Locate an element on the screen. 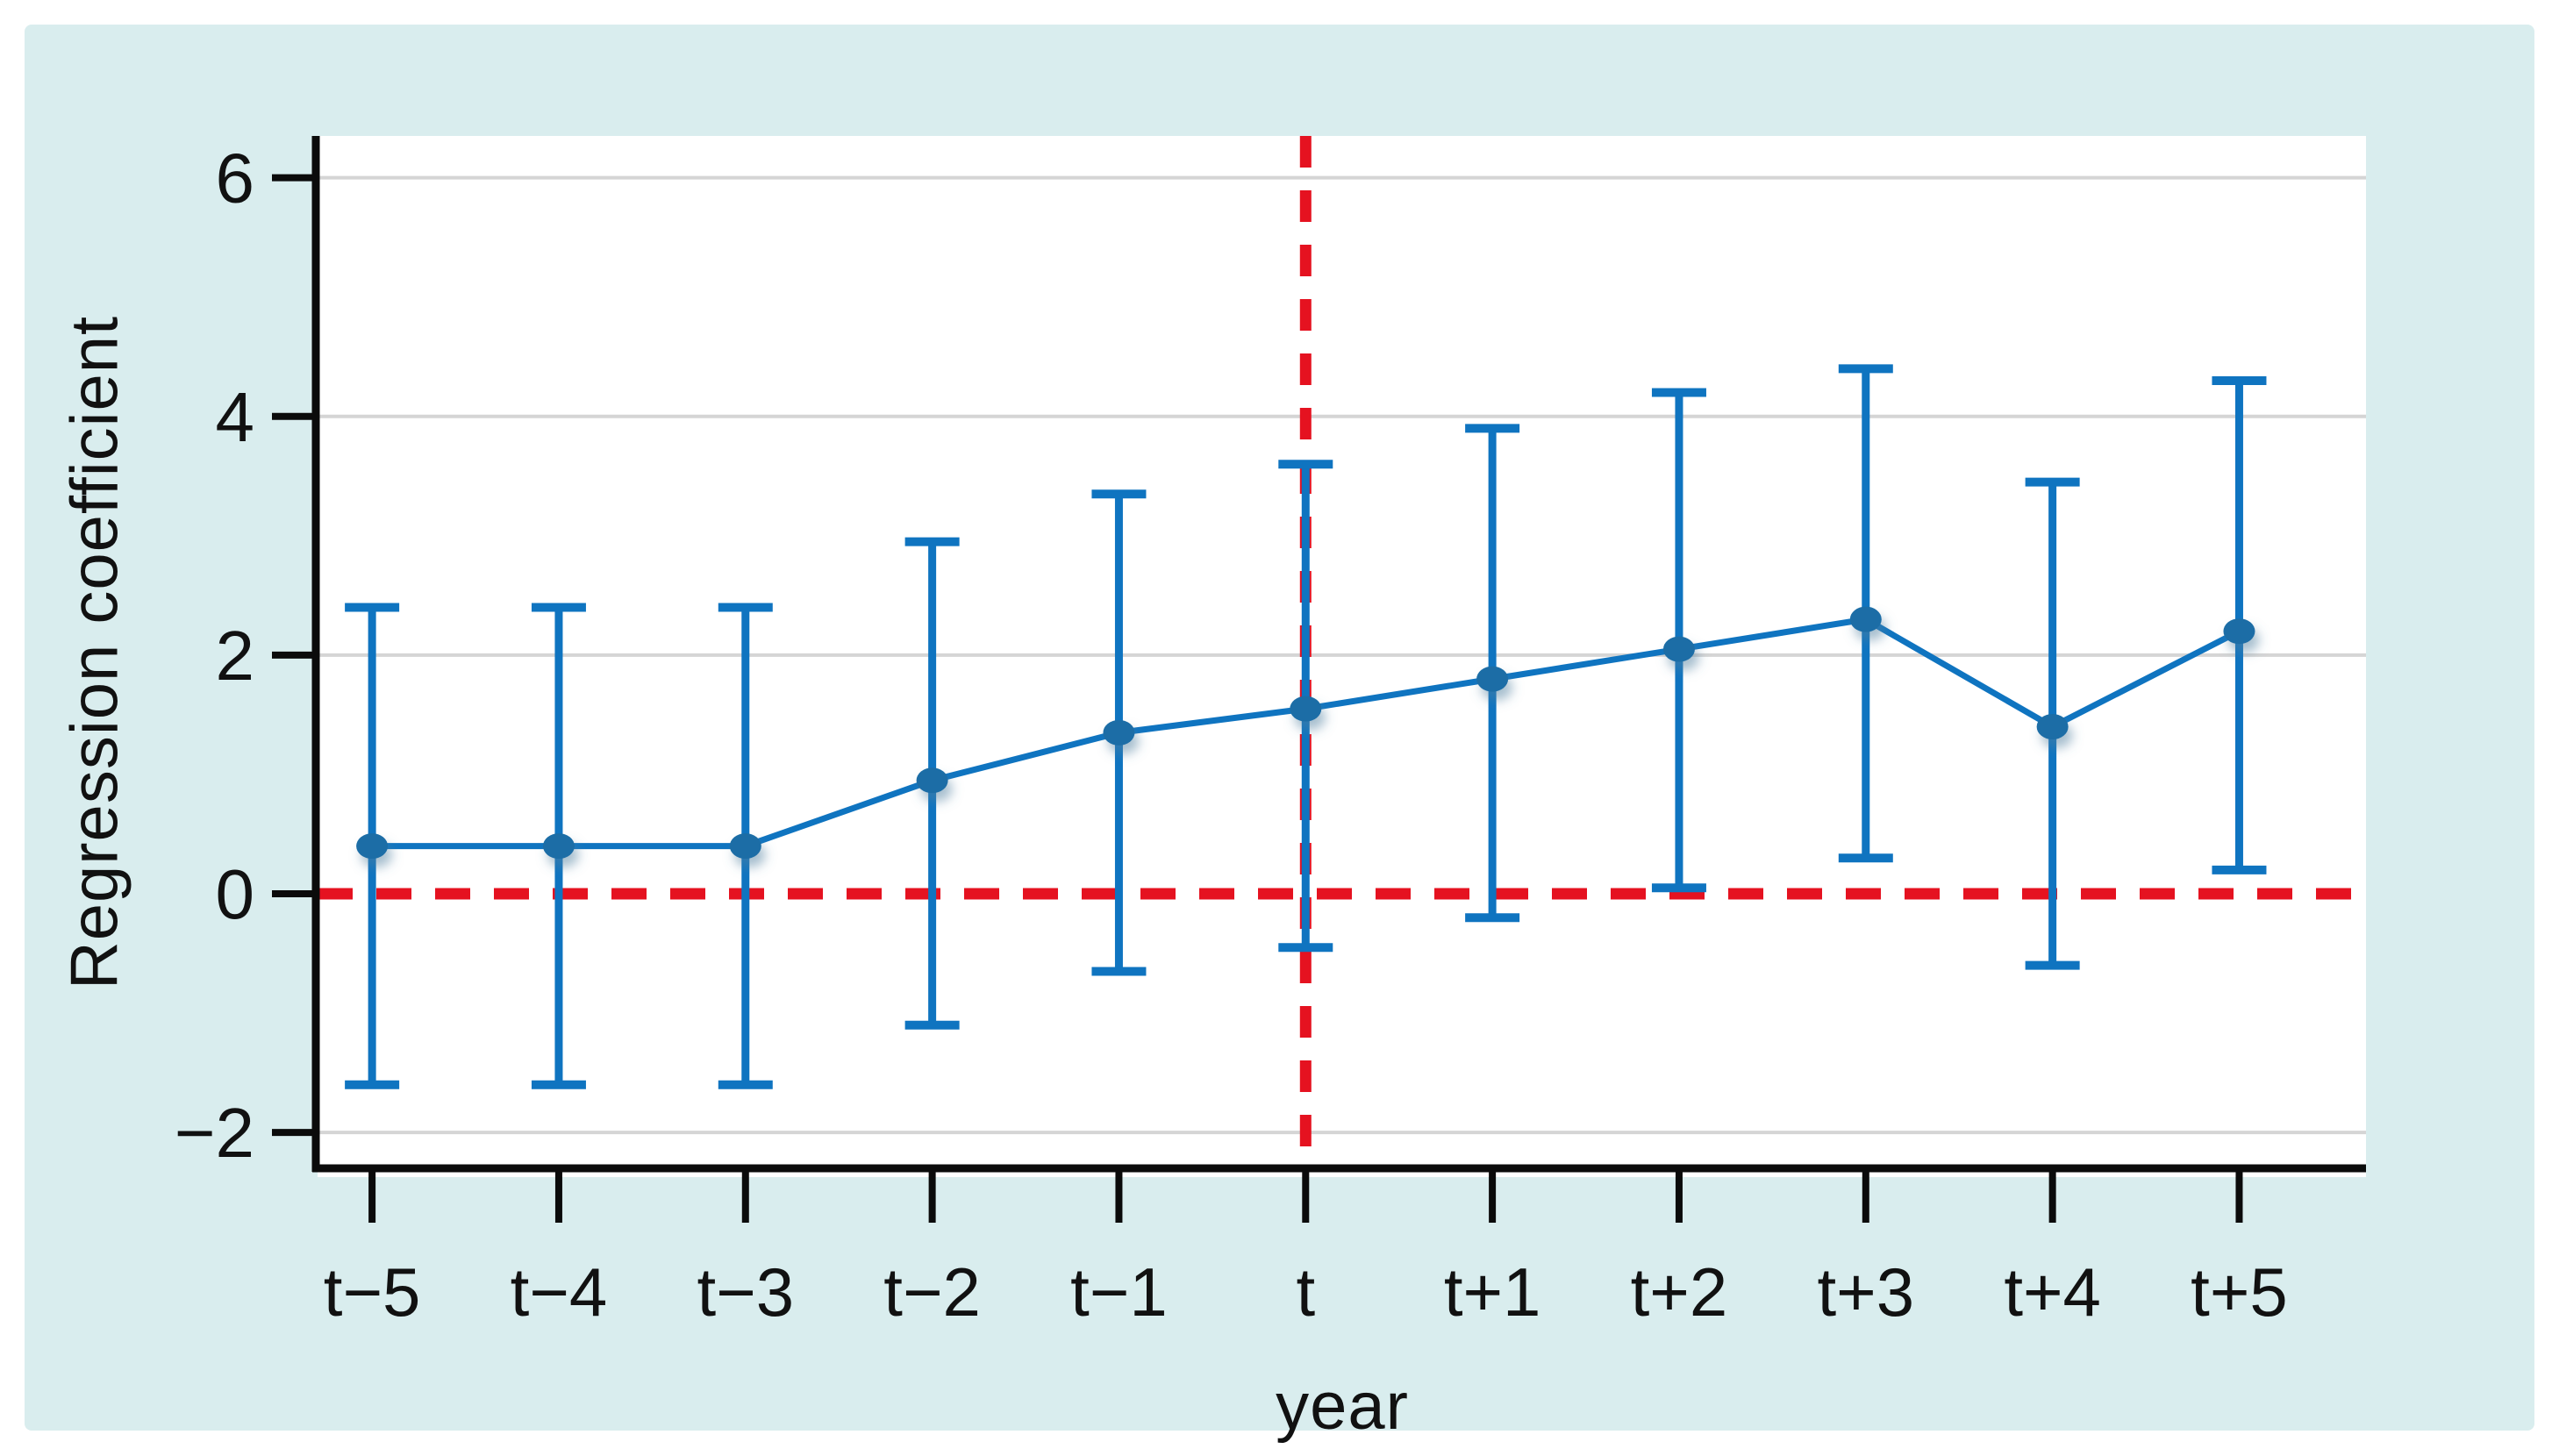  x-tick-label: t is located at coordinates (1306, 1292).